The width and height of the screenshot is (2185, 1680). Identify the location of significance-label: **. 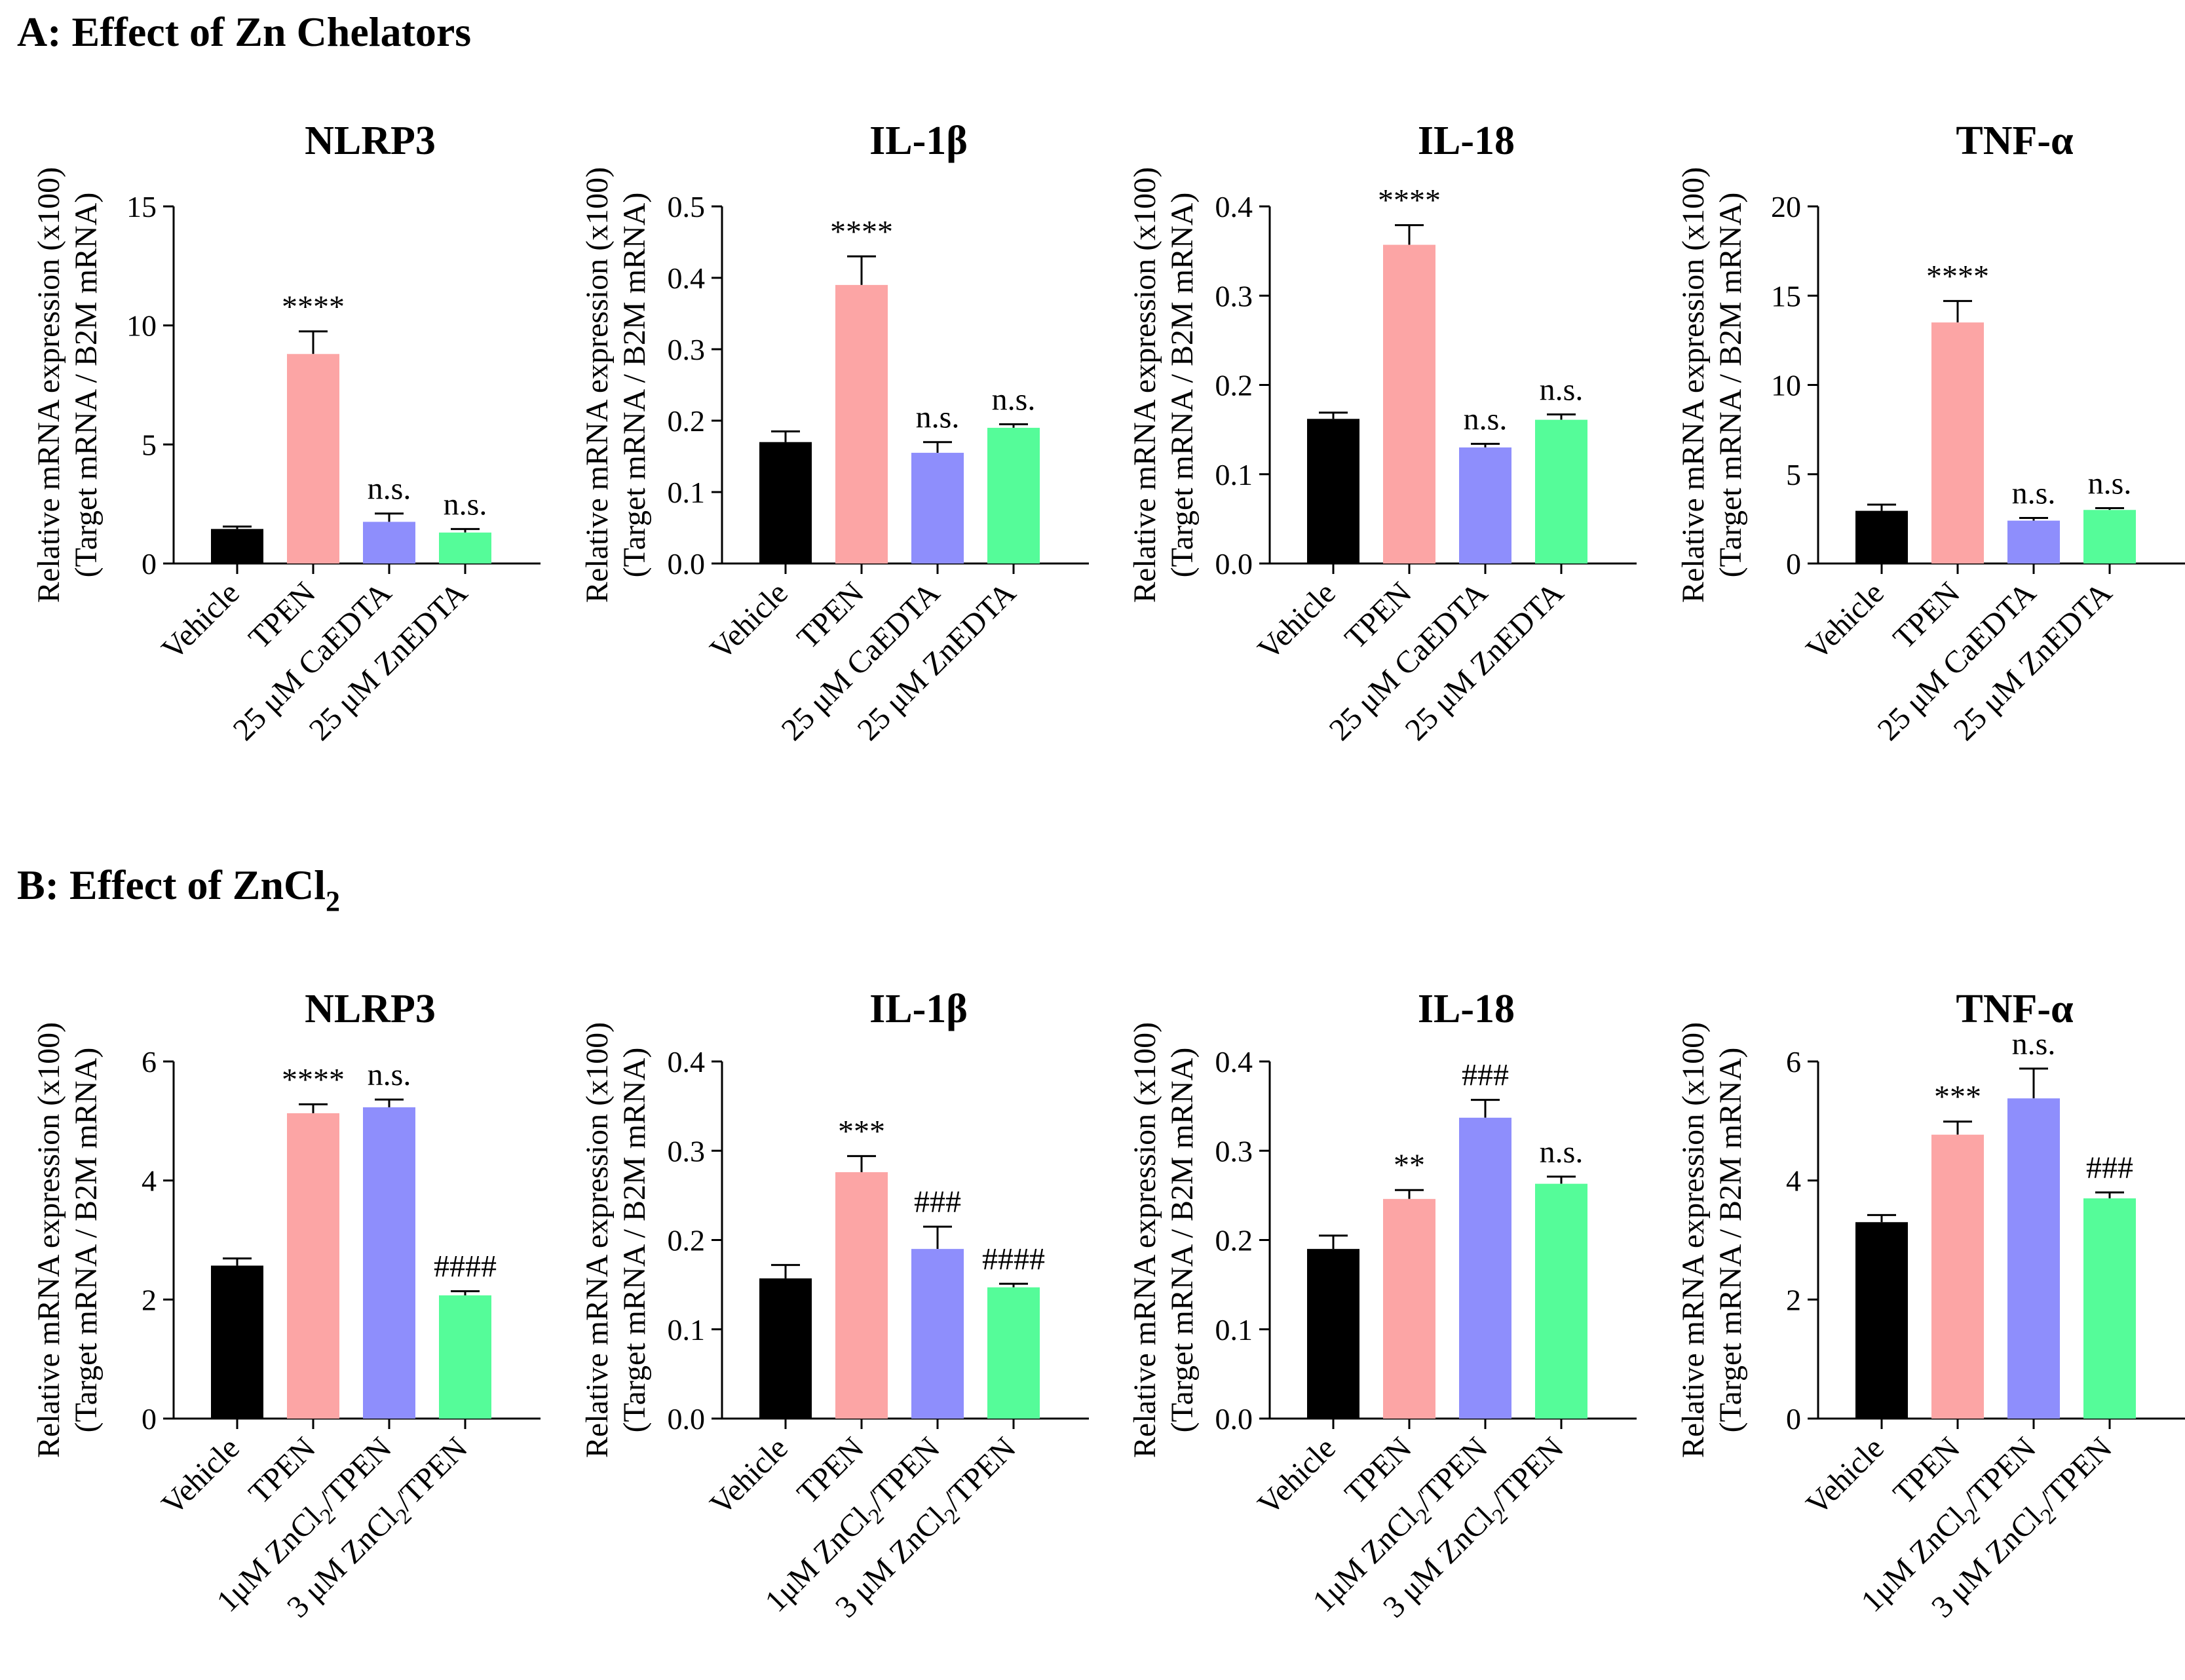
(1409, 1165).